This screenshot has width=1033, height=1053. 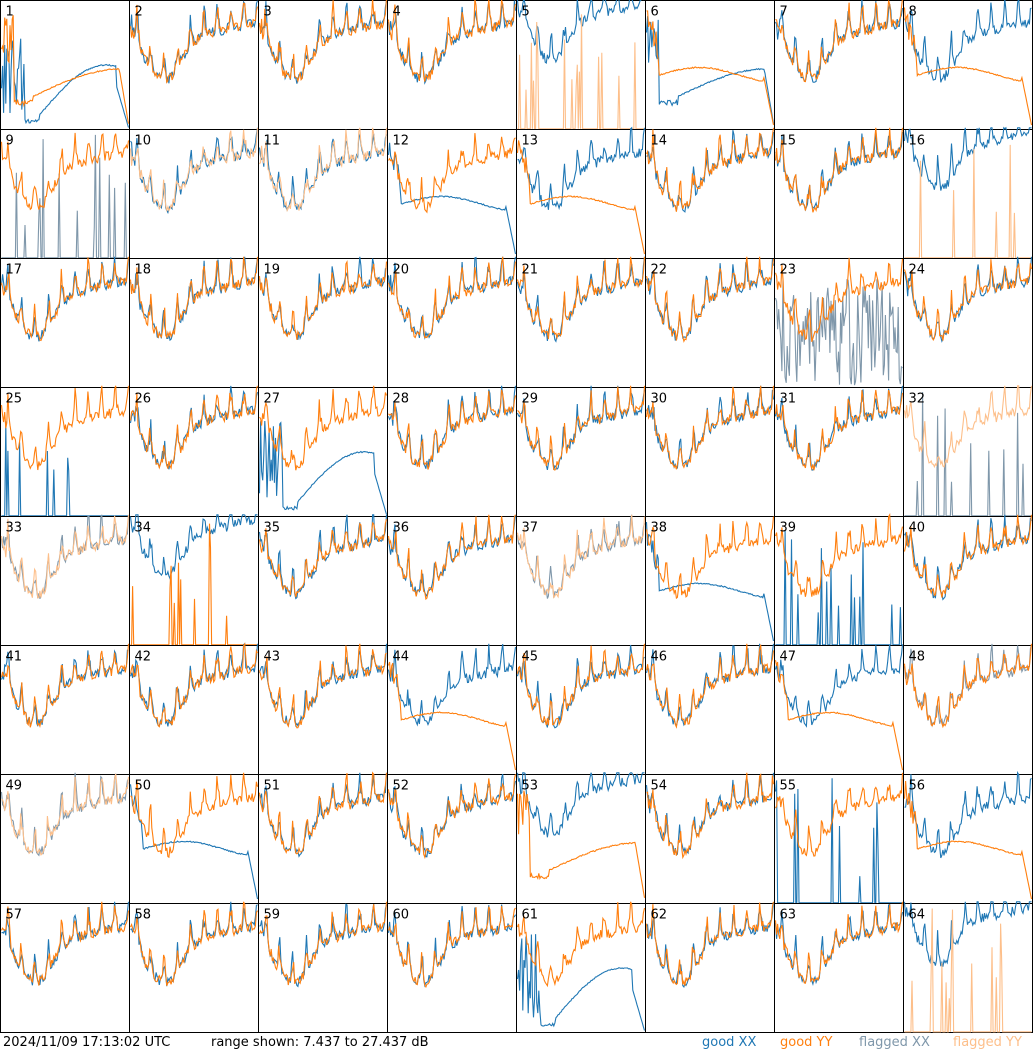 I want to click on antenna-panel-45: 45, so click(x=581, y=709).